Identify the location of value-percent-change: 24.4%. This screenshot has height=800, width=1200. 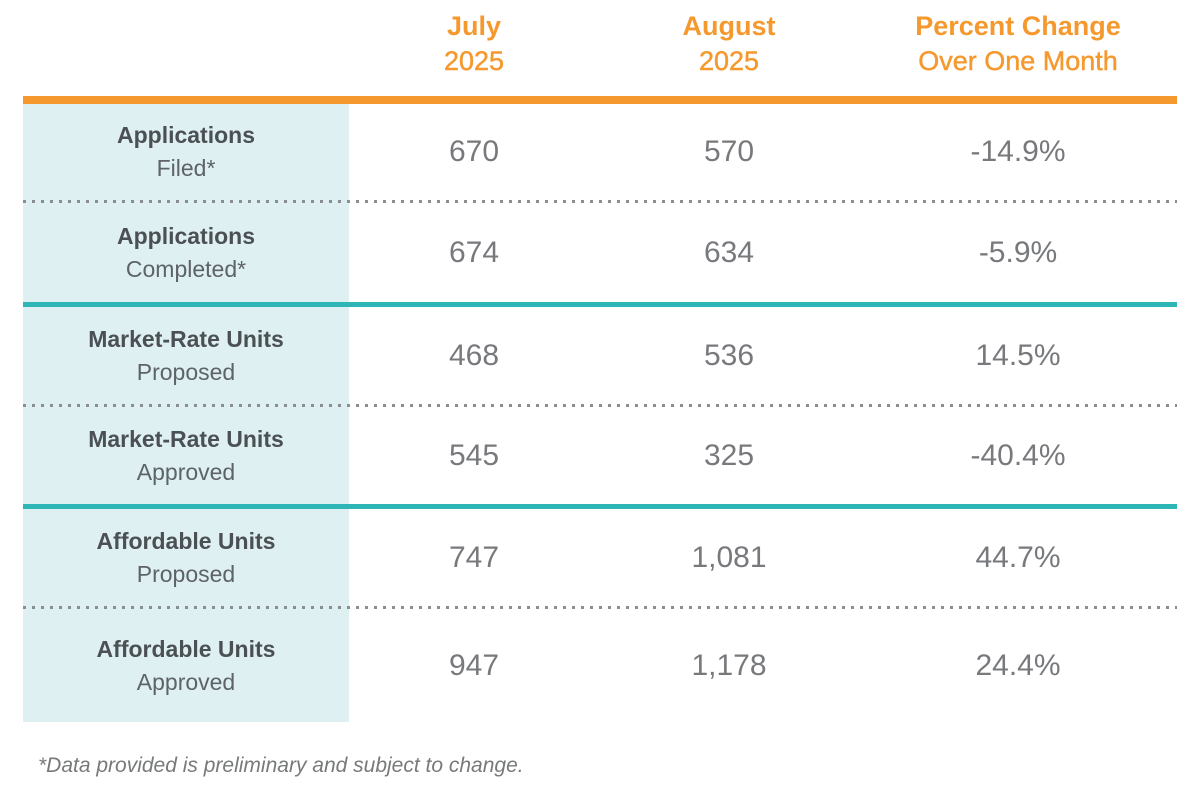
(1018, 665).